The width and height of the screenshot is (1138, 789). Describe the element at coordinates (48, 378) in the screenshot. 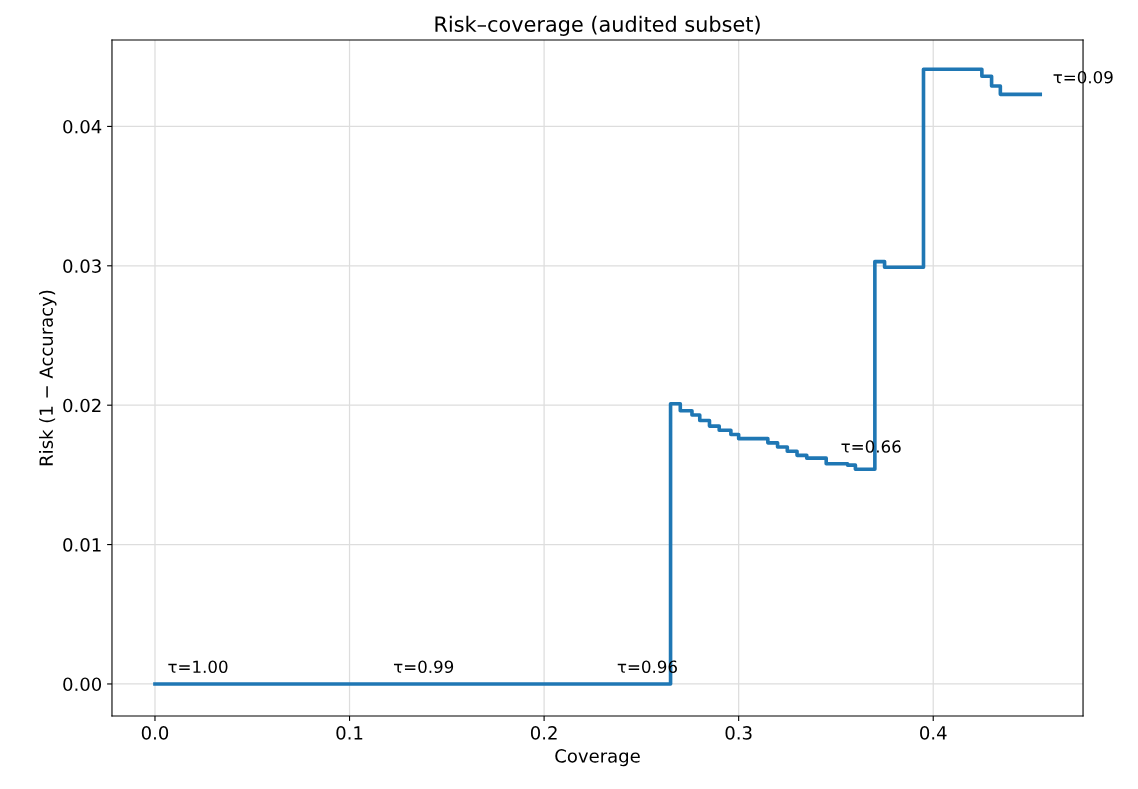

I see `y-axis-title: Risk (1 − Accuracy)` at that location.